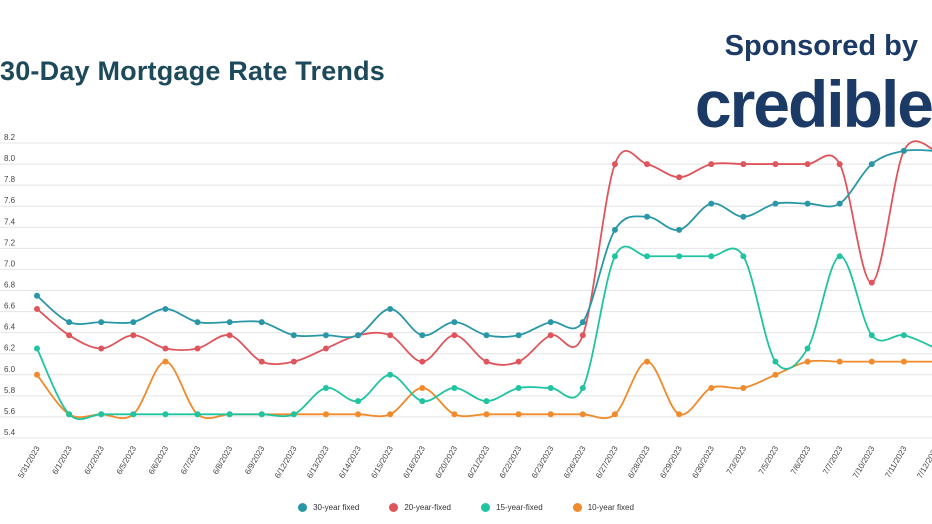 This screenshot has width=932, height=524. Describe the element at coordinates (10, 200) in the screenshot. I see `y-tick-label: 7.6` at that location.